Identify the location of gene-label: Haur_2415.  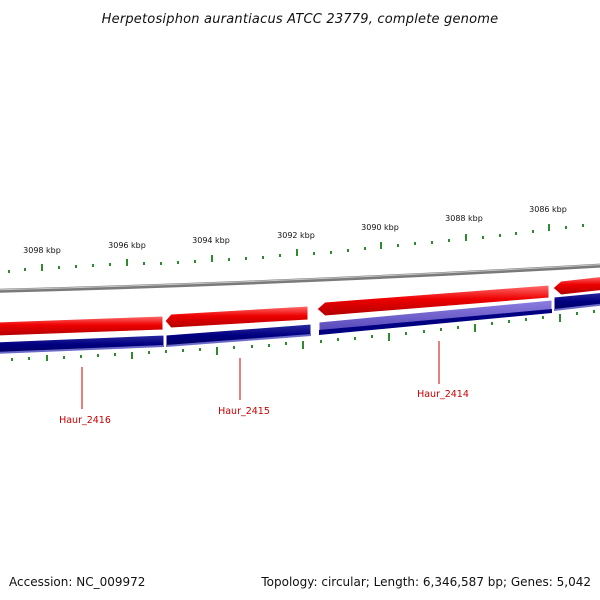
(244, 411).